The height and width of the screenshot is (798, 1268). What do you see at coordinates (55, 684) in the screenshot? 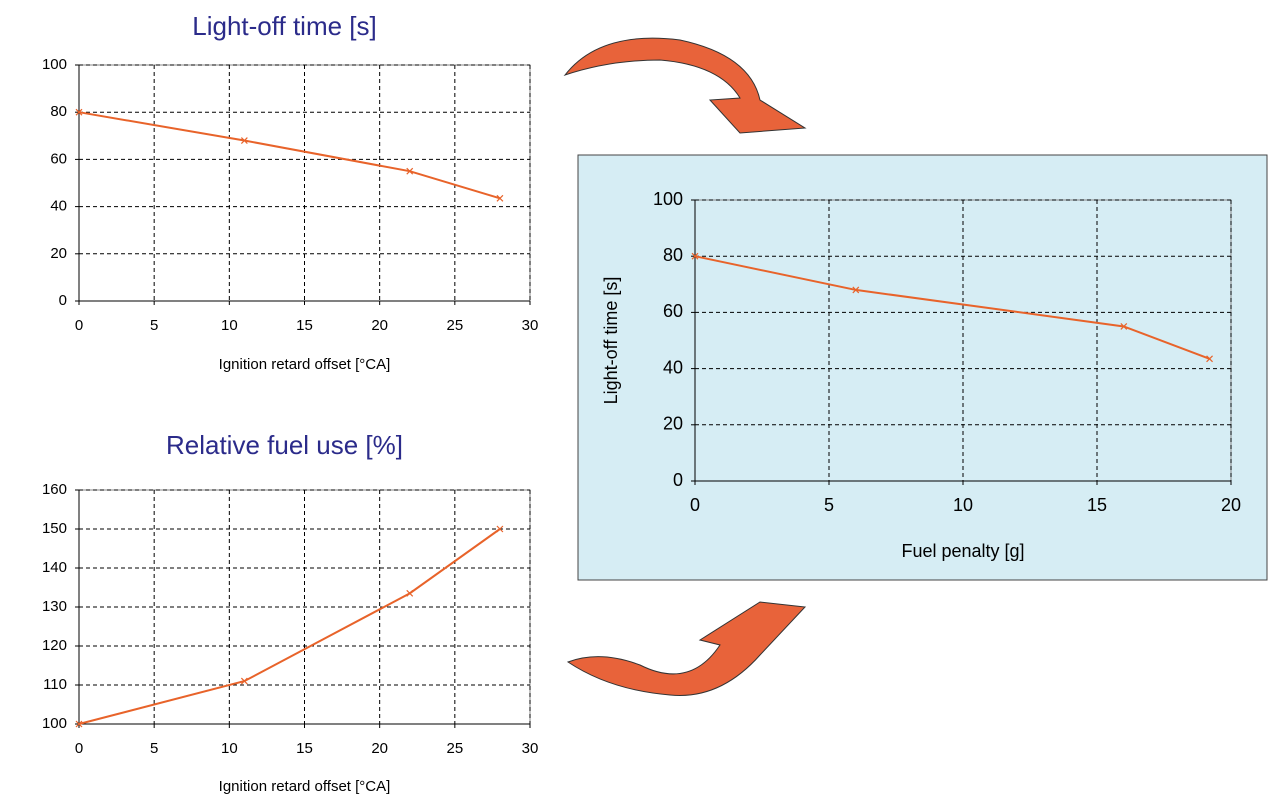
I see `y-tick-label: 110` at bounding box center [55, 684].